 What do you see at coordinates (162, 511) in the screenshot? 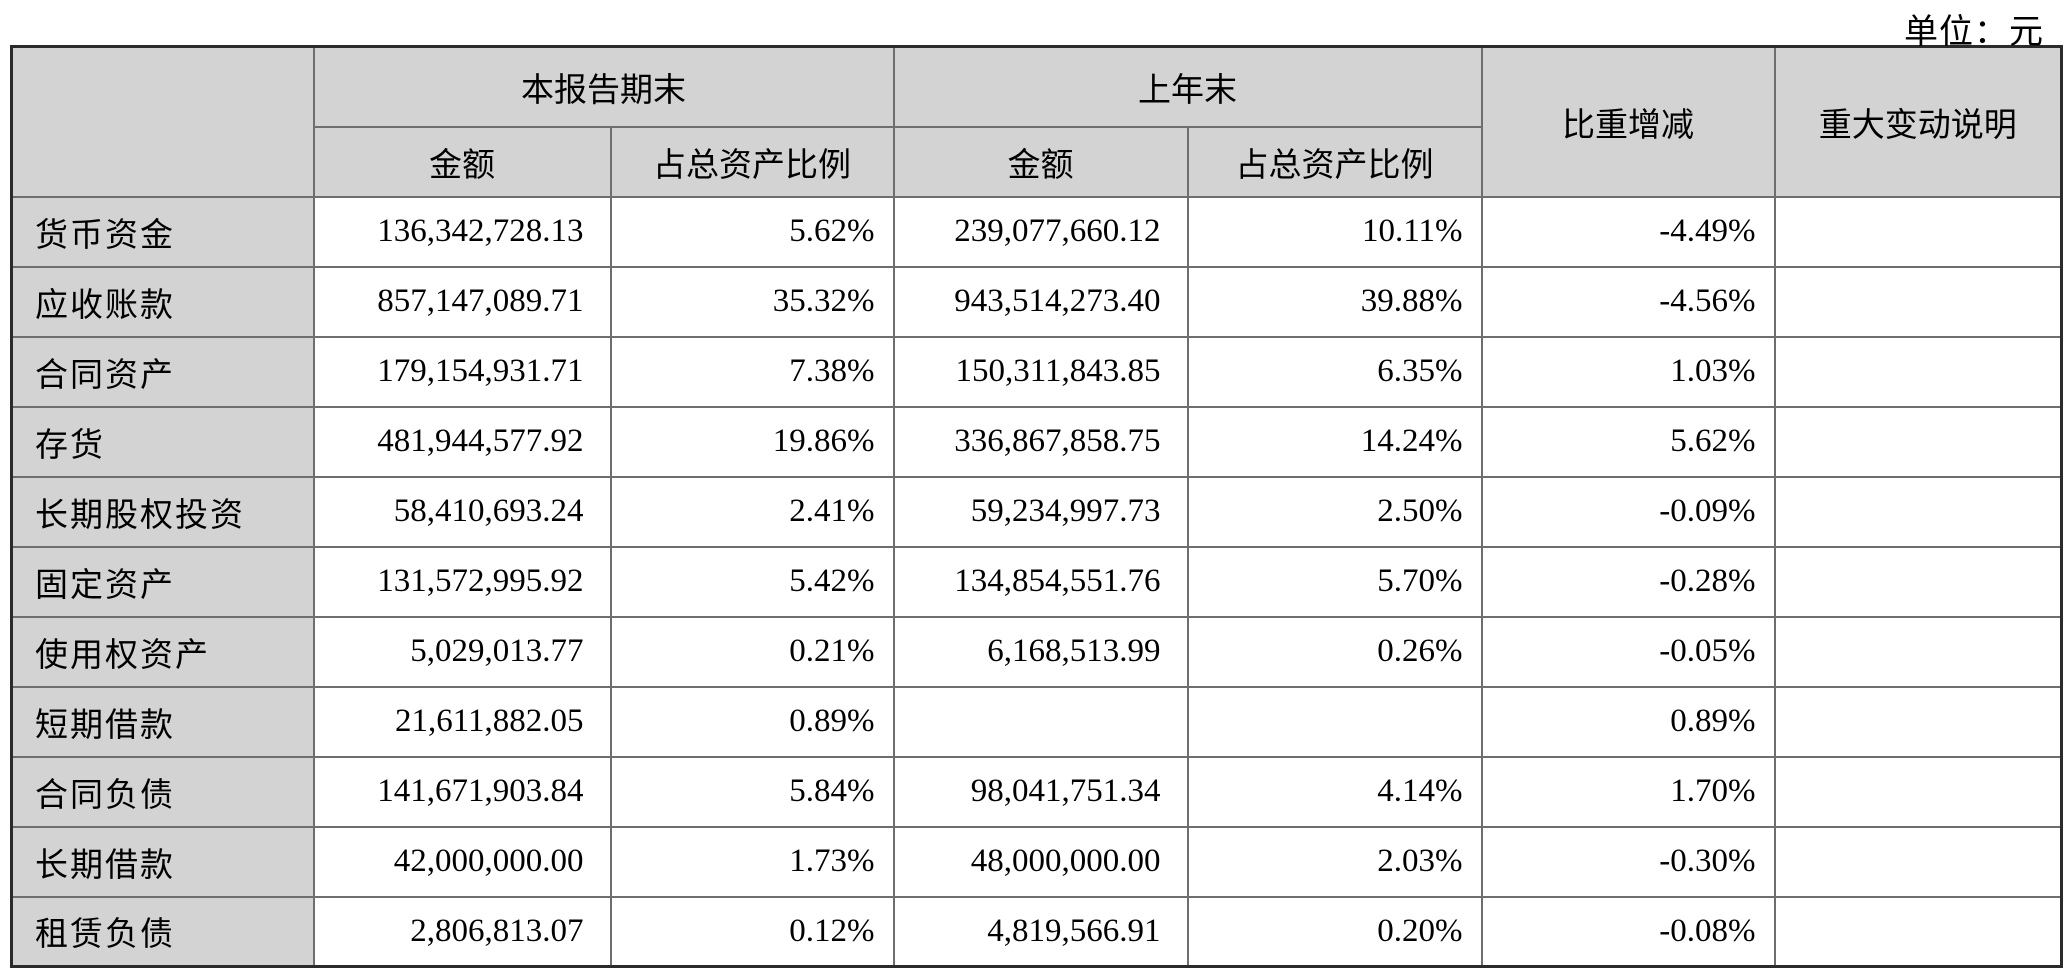
I see `cell-item: 长期股权投资` at bounding box center [162, 511].